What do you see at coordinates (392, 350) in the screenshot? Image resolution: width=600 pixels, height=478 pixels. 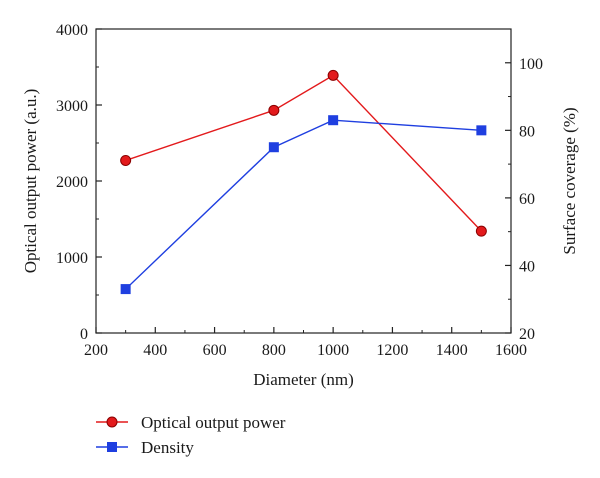 I see `x-tick-label: 1200` at bounding box center [392, 350].